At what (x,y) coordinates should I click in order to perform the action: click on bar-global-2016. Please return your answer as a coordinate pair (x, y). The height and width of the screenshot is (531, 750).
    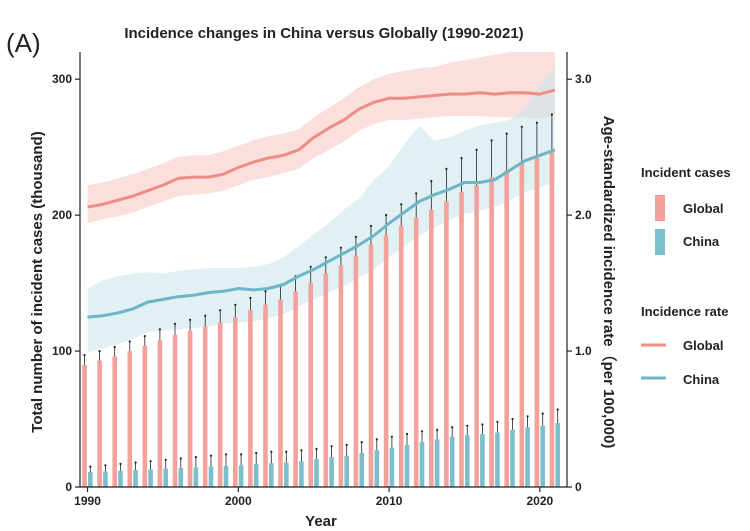
    Looking at the image, I should click on (476, 336).